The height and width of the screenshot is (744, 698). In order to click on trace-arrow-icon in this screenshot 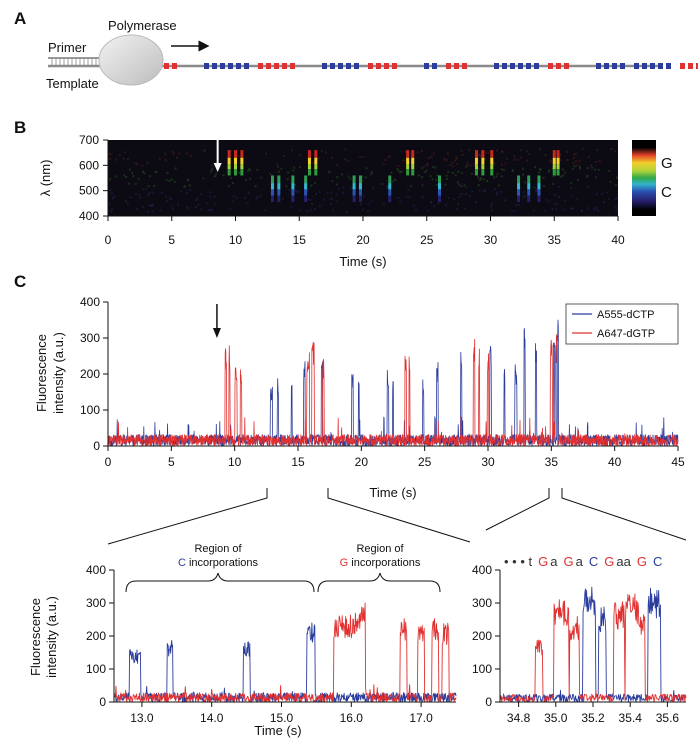, I will do `click(216, 321)`.